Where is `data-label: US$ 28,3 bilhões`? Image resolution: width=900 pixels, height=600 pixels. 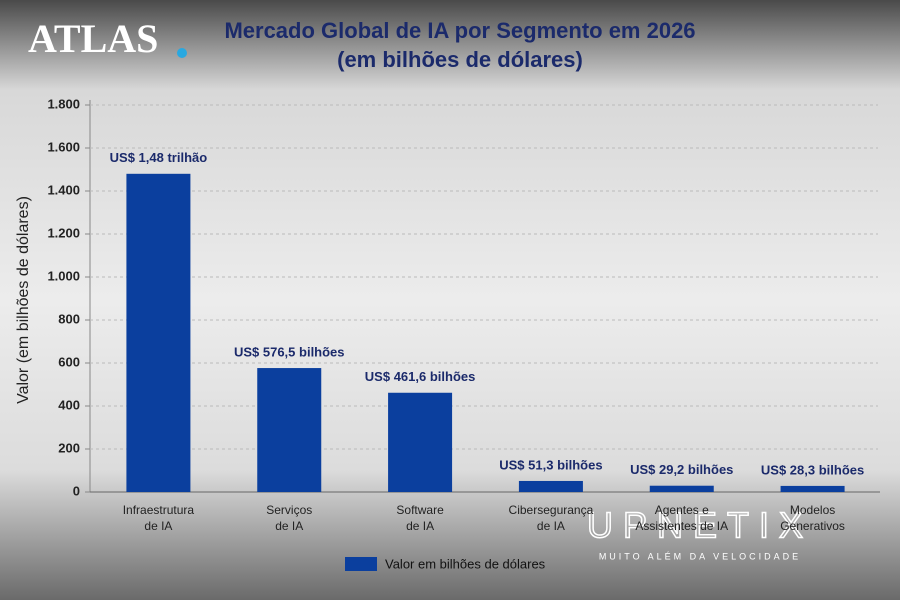
data-label: US$ 28,3 bilhões is located at coordinates (812, 469).